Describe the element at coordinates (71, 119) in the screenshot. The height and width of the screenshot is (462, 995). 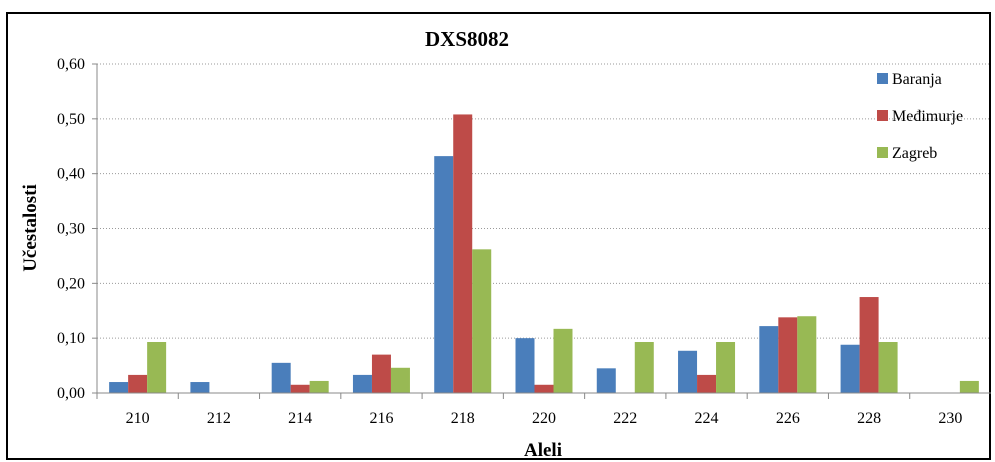
I see `y-tick-label: 0,50` at that location.